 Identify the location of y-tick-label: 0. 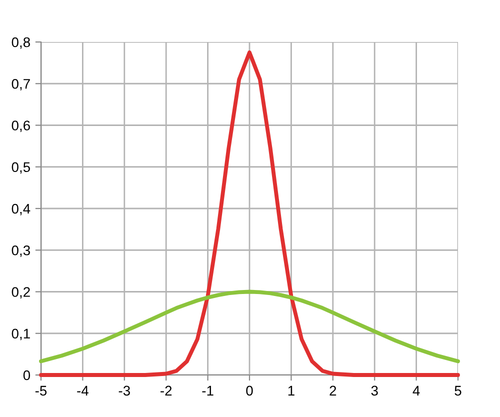
(26, 375).